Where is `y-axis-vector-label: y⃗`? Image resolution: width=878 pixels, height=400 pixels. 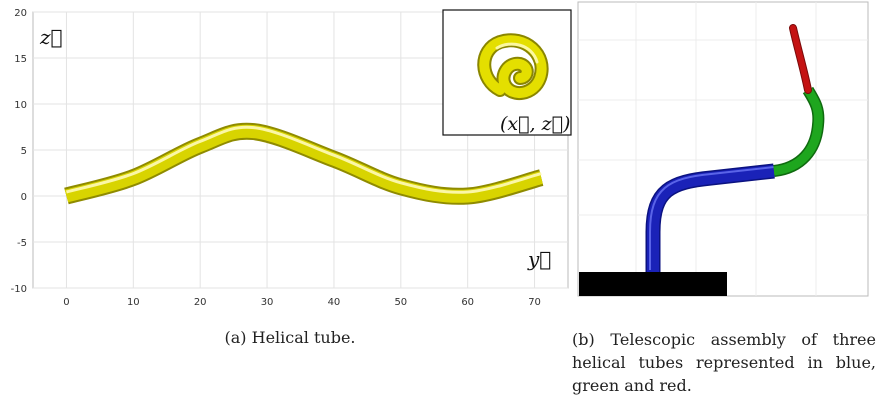 y-axis-vector-label: y⃗ is located at coordinates (539, 259).